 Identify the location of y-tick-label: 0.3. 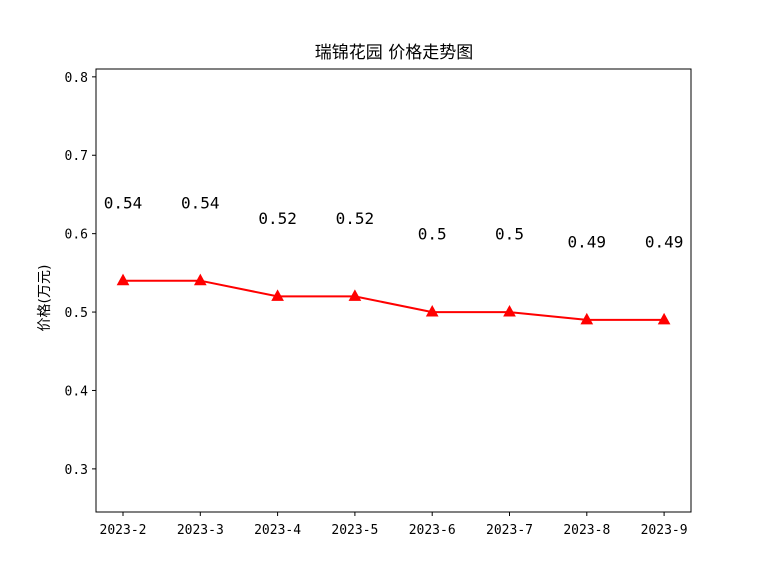
(76, 470).